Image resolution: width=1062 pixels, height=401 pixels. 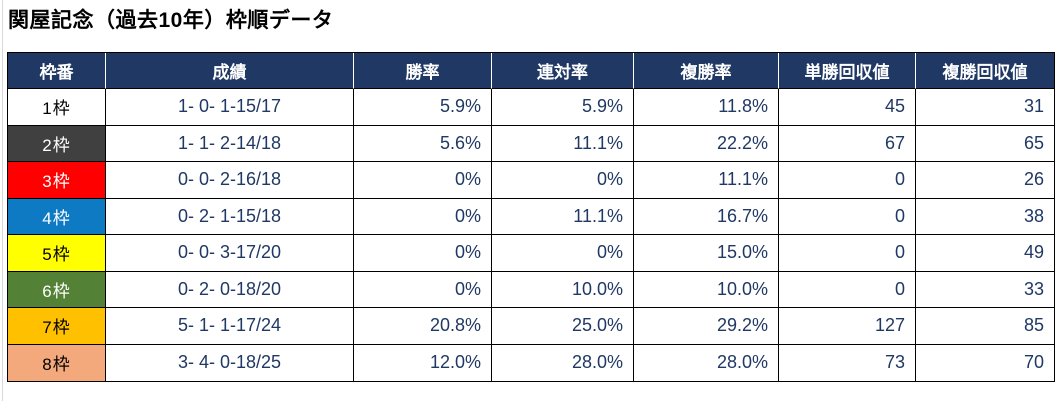 What do you see at coordinates (985, 144) in the screenshot?
I see `data-cell-複勝回収値: 65` at bounding box center [985, 144].